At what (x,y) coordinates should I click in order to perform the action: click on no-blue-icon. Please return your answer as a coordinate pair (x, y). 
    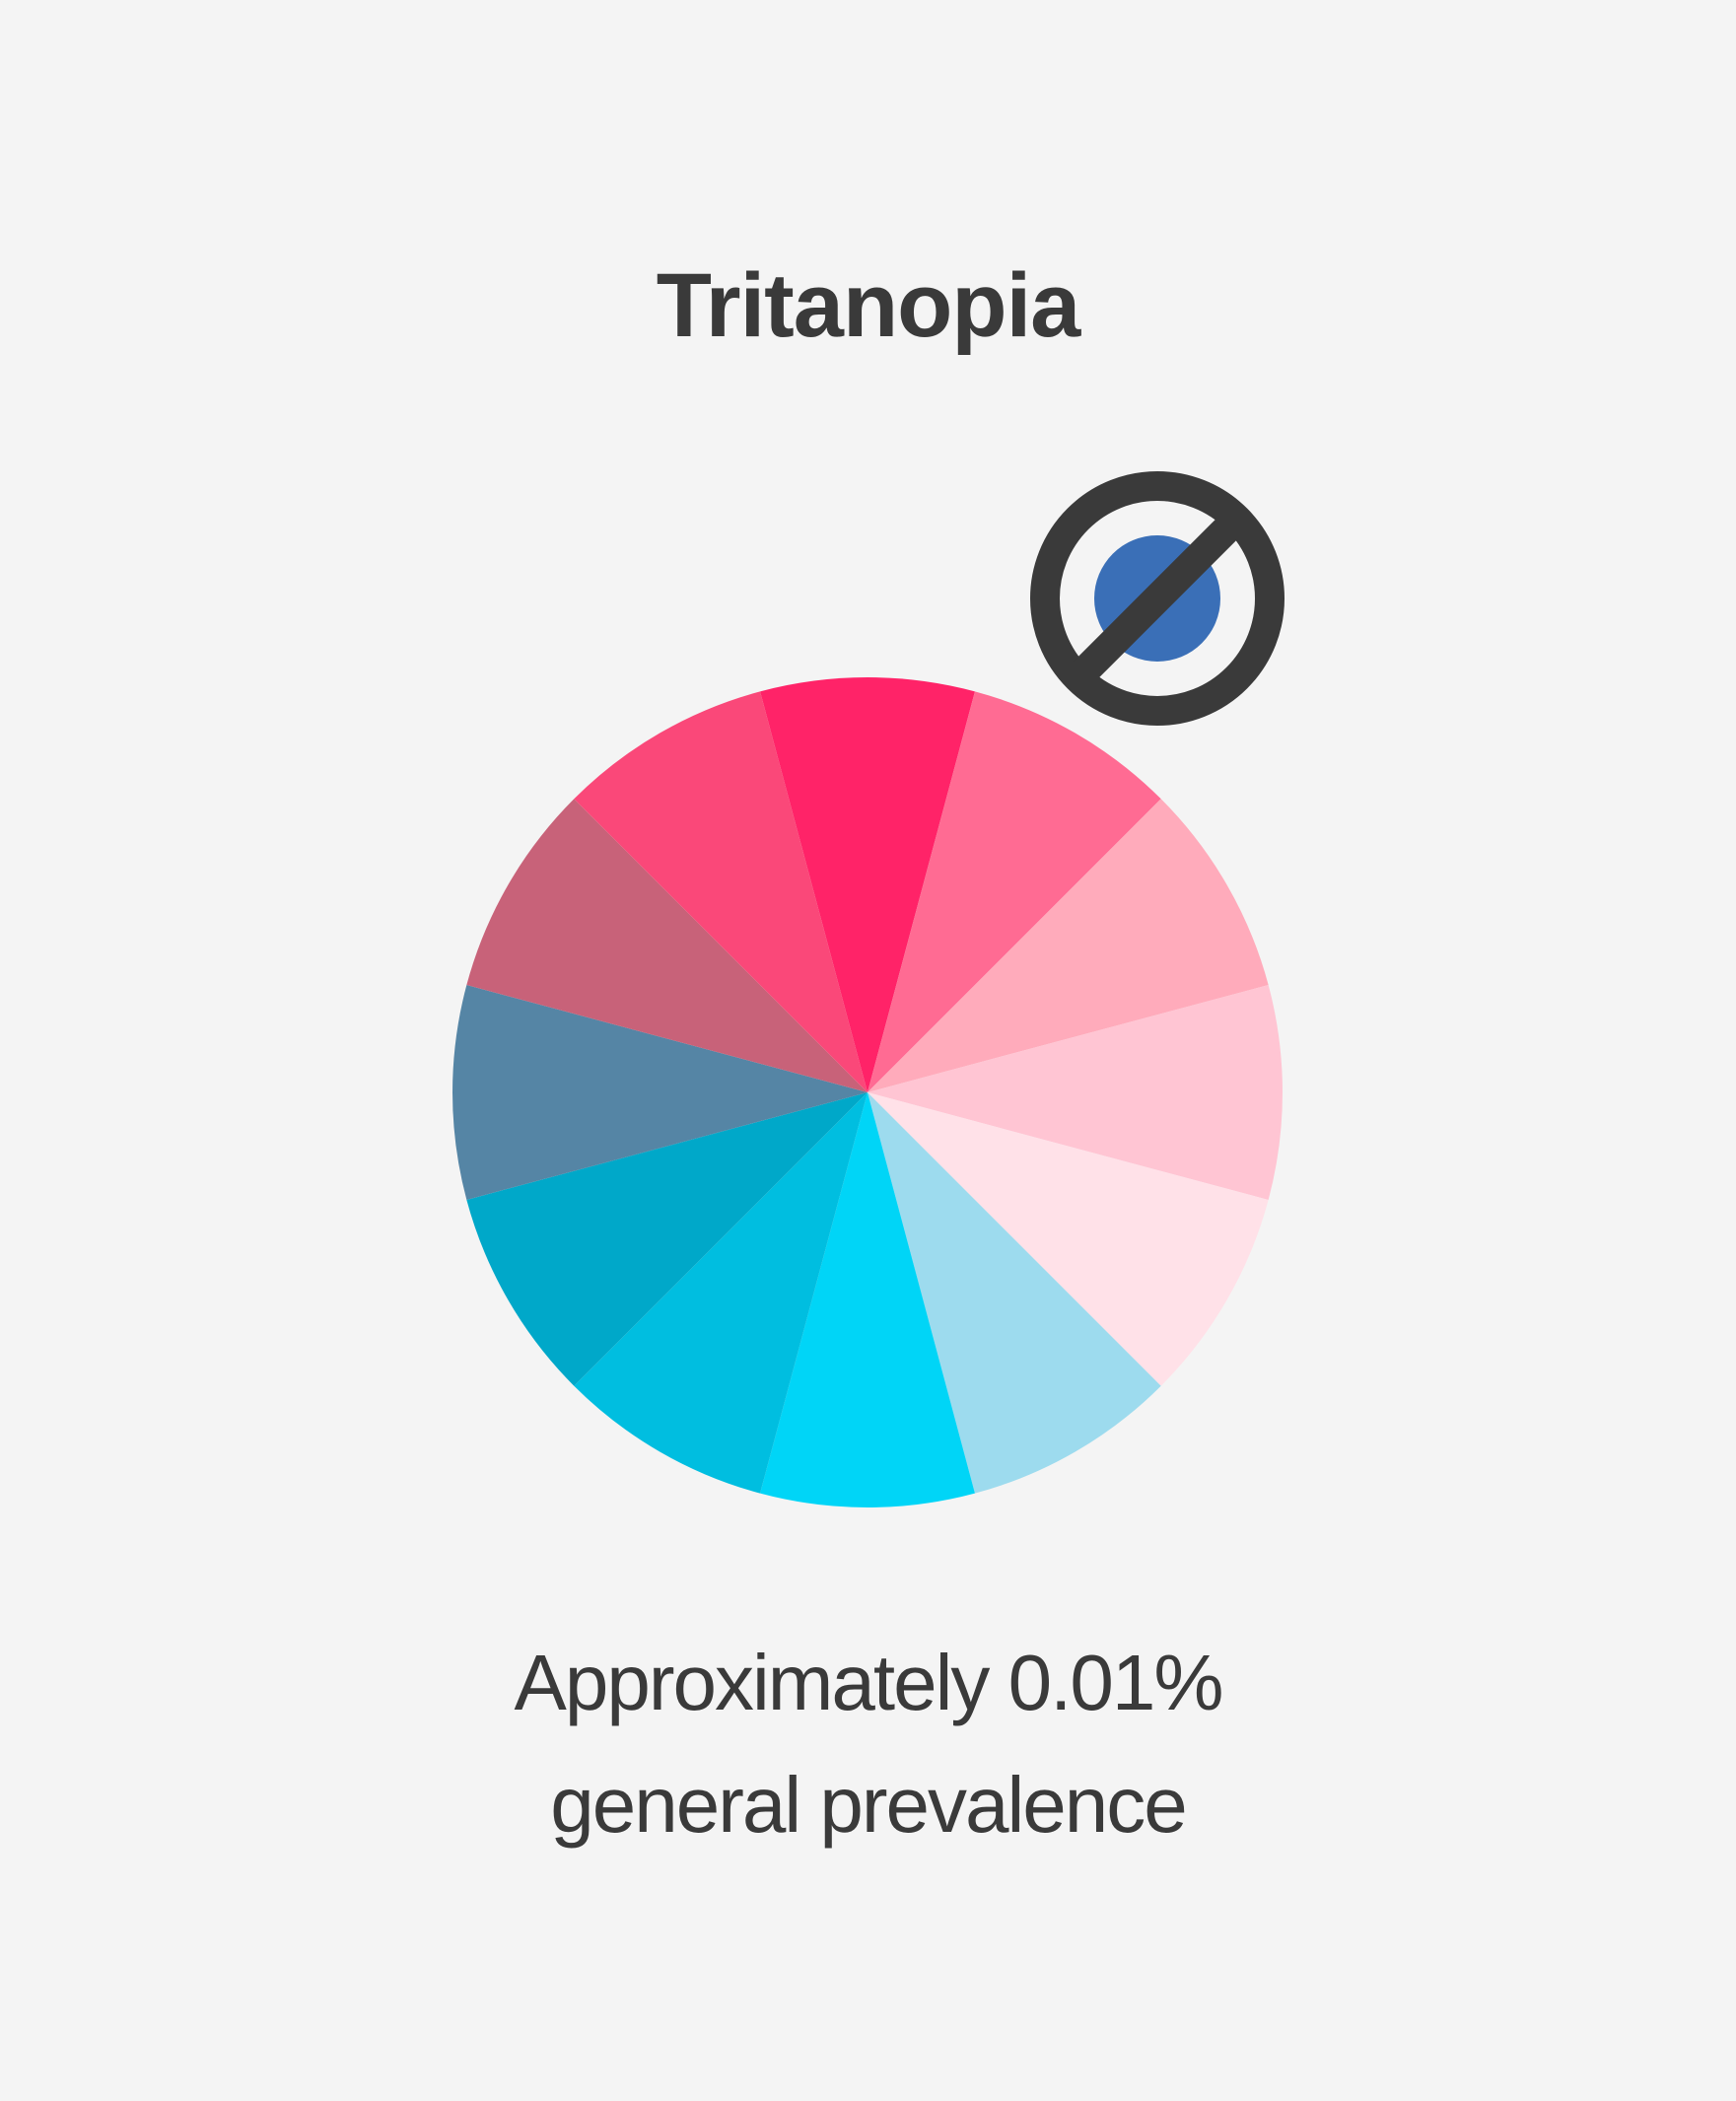
    Looking at the image, I should click on (1157, 598).